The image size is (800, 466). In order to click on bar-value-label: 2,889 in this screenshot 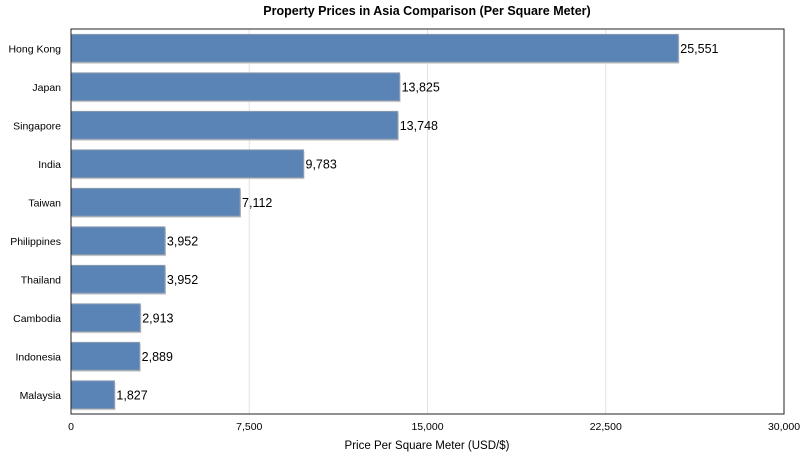, I will do `click(157, 357)`.